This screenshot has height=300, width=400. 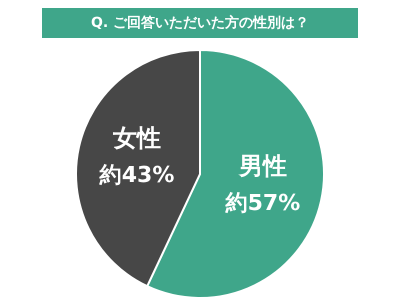 What do you see at coordinates (136, 175) in the screenshot?
I see `data-label: 約43%` at bounding box center [136, 175].